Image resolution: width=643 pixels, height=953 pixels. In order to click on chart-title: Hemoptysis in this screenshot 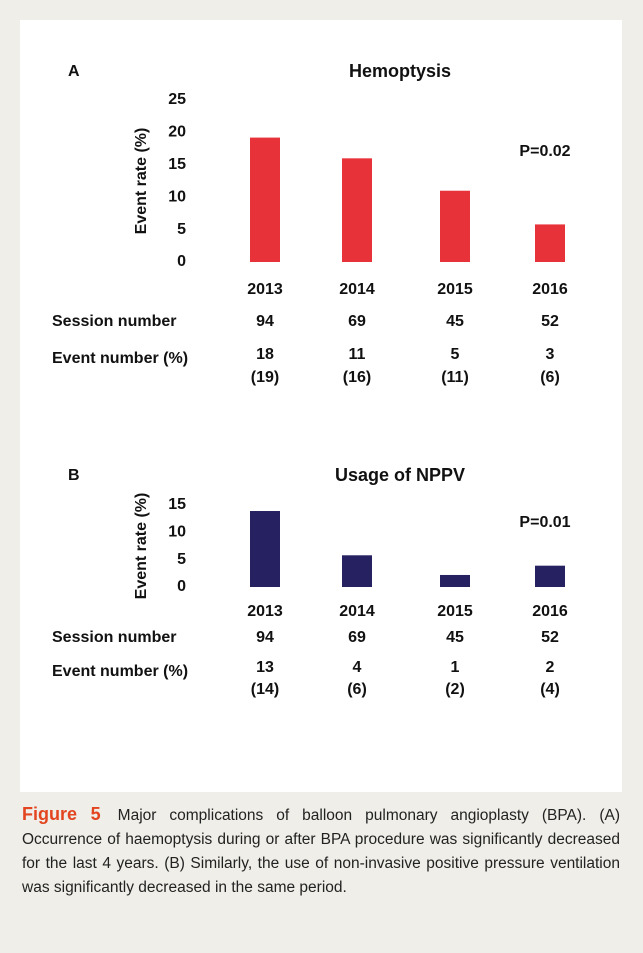, I will do `click(400, 71)`.